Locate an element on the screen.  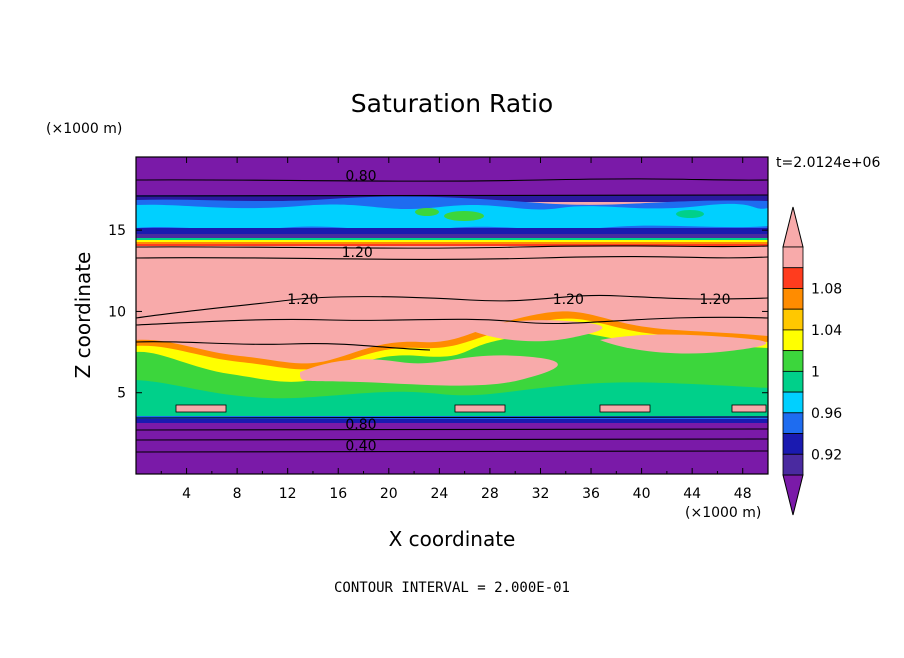
x-tick-label: 44 is located at coordinates (692, 494).